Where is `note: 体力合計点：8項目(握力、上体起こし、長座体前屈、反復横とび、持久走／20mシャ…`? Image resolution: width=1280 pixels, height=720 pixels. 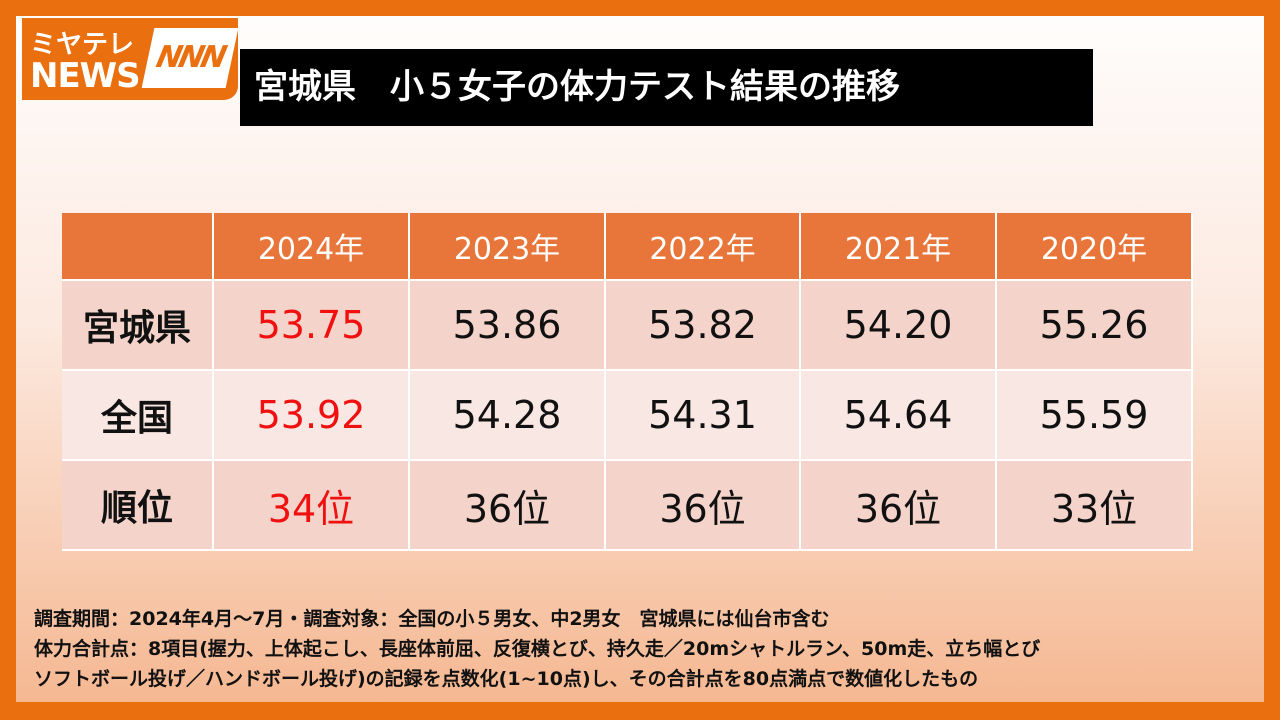 note: 体力合計点：8項目(握力、上体起こし、長座体前屈、反復横とび、持久走／20mシャ… is located at coordinates (537, 649).